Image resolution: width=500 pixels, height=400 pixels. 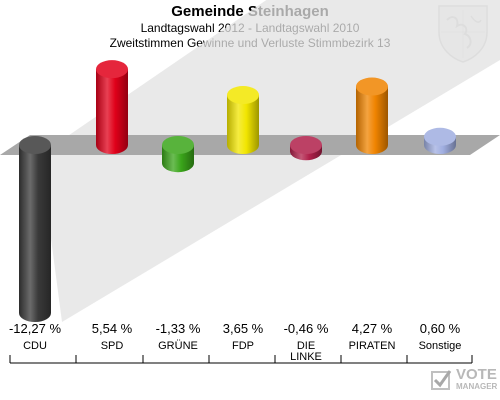 I want to click on value-label: 3,65 %, so click(x=243, y=328).